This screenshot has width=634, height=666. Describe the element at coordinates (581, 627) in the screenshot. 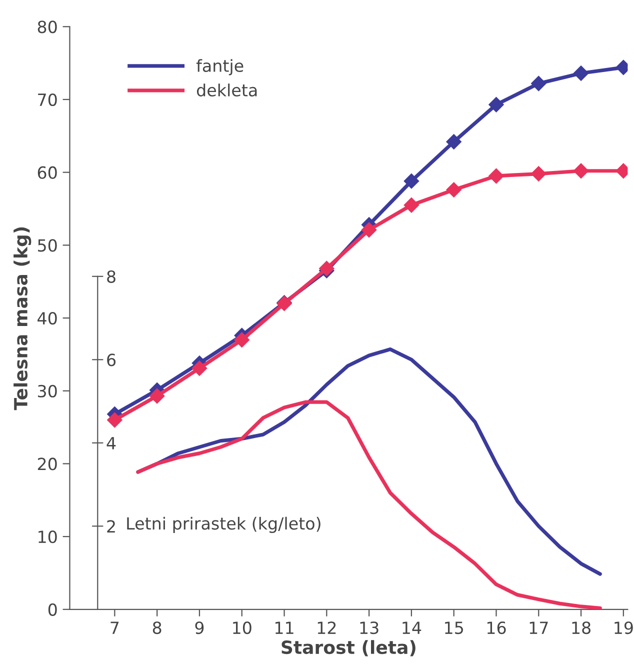

I see `x-tick-label: 18` at that location.